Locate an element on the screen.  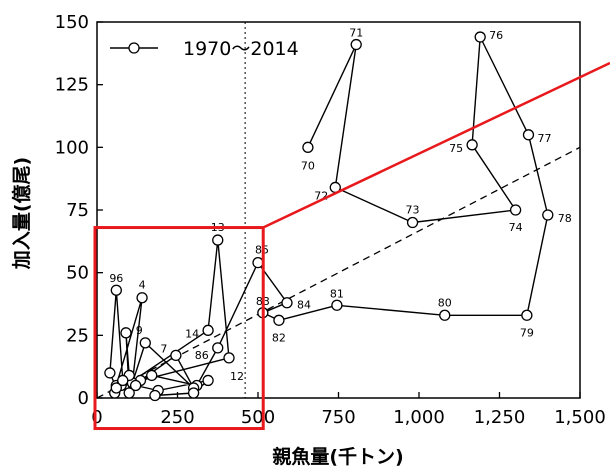
data-point-label: 73 is located at coordinates (413, 210).